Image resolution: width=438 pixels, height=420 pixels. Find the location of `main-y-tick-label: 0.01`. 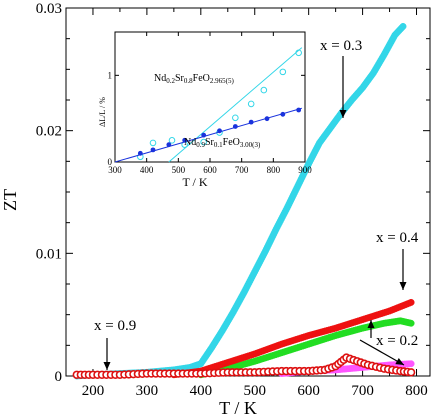

main-y-tick-label: 0.01 is located at coordinates (49, 254).